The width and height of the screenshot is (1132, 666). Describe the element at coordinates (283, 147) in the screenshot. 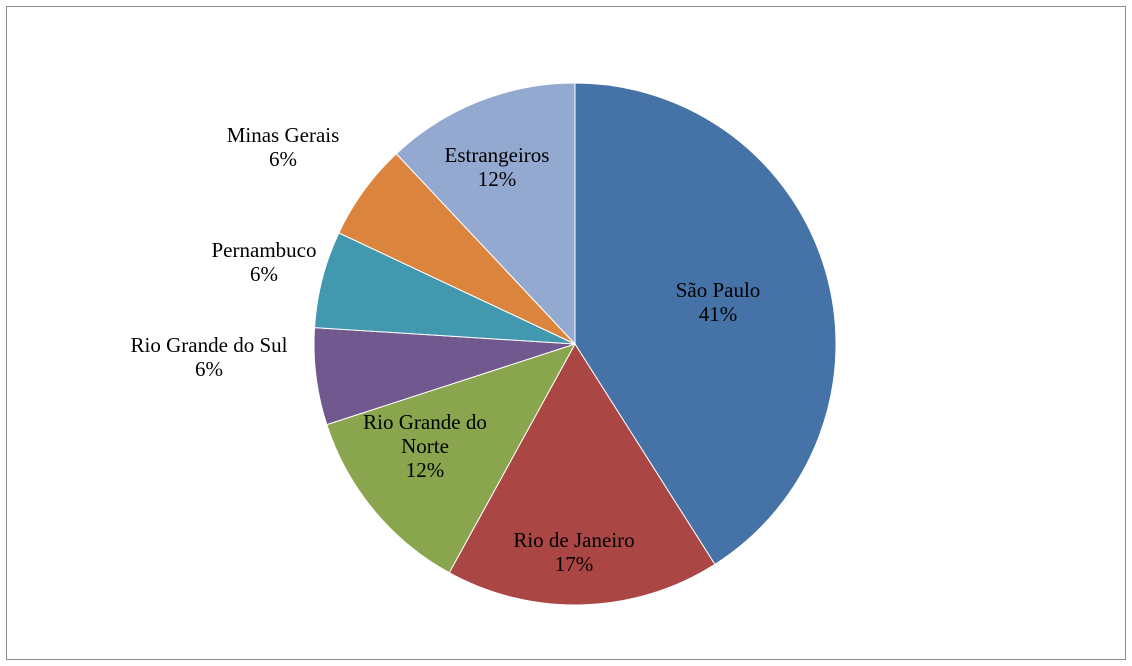

I see `data-label-minas-gerais: Minas Gerais 6%` at that location.